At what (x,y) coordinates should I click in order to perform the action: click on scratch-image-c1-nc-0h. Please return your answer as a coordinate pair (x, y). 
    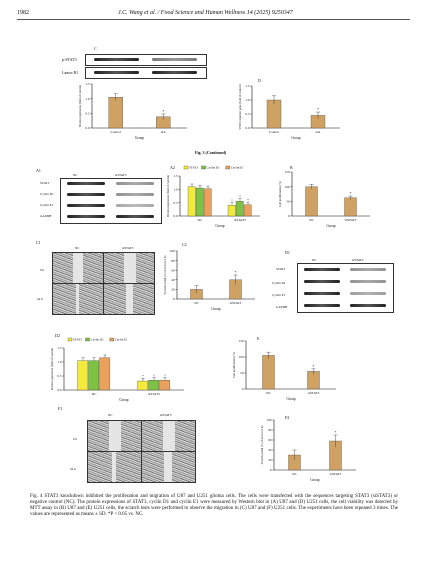
    Looking at the image, I should click on (78, 268).